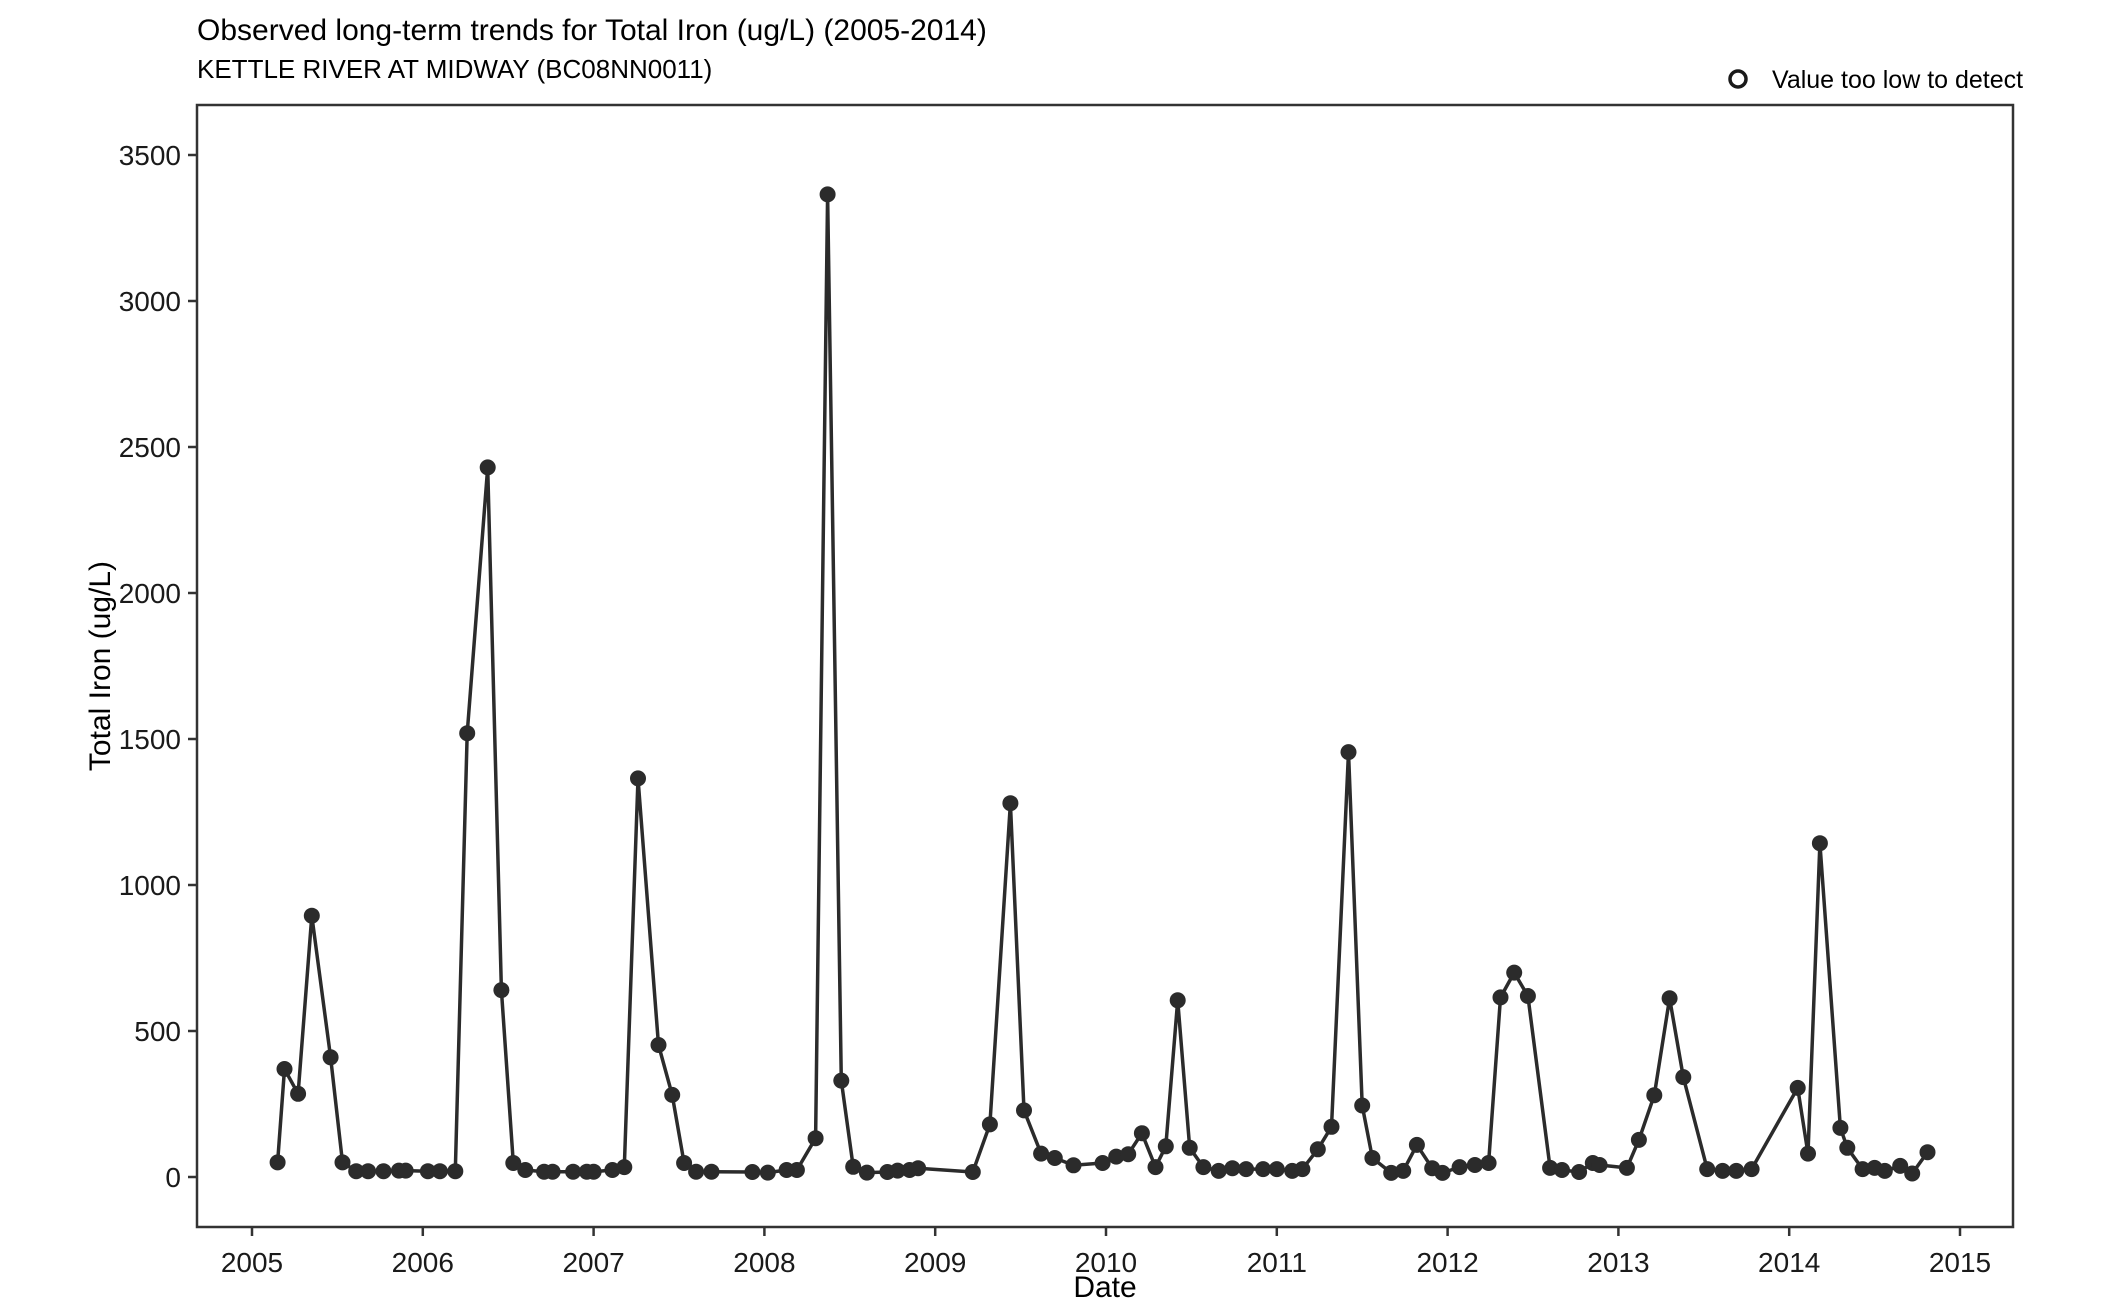 This screenshot has width=2112, height=1309. Describe the element at coordinates (100, 666) in the screenshot. I see `y-axis-title: Total Iron (ug/L)` at that location.